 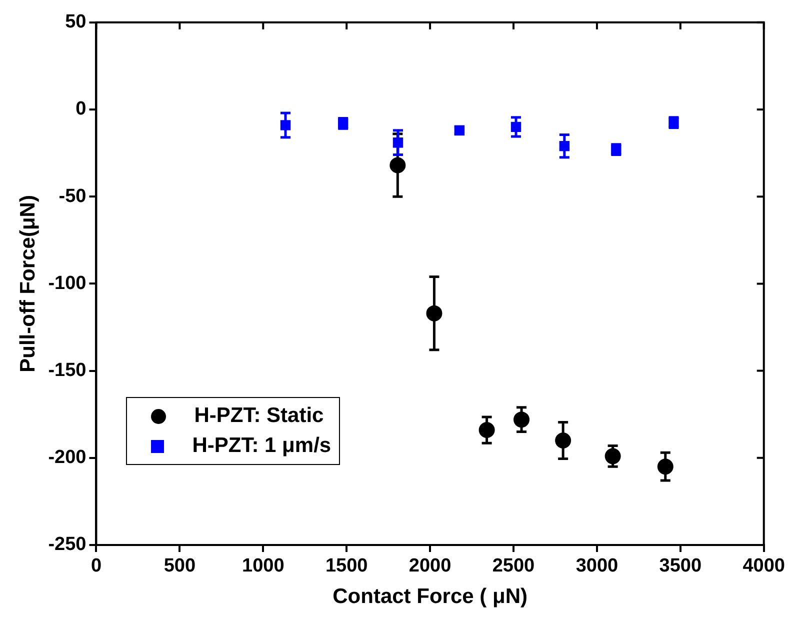 I want to click on legend-label: H-PZT: 1 μm/s, so click(x=262, y=446).